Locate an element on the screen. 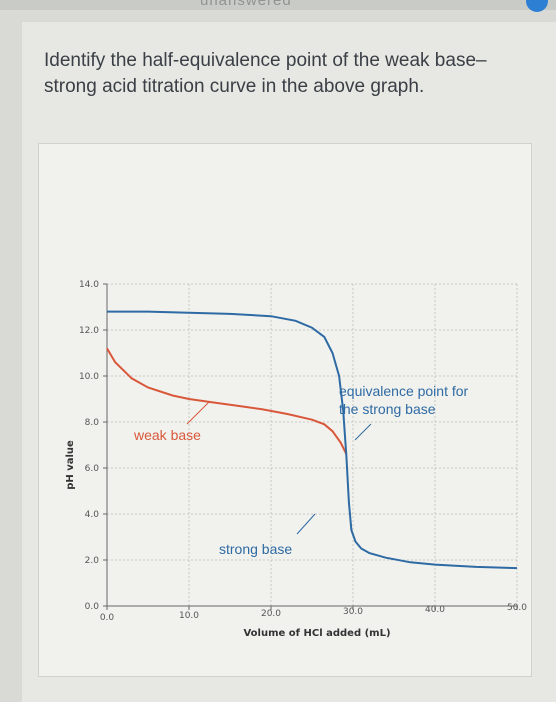 The width and height of the screenshot is (556, 702). help-badge-icon is located at coordinates (537, 6).